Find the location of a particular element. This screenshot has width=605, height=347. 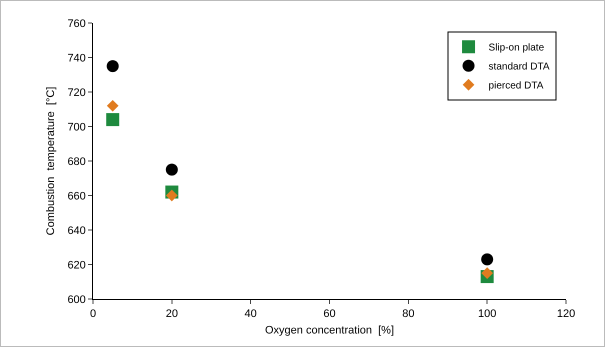

legend-label: pierced DTA is located at coordinates (516, 86).